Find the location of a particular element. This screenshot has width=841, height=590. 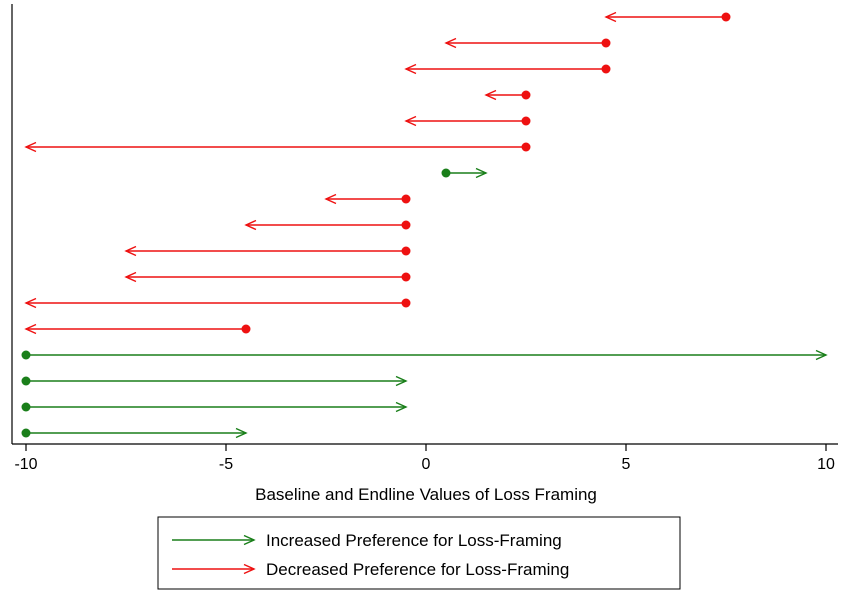

x-ticks: -10 -5 0 5 10 is located at coordinates (424, 458).